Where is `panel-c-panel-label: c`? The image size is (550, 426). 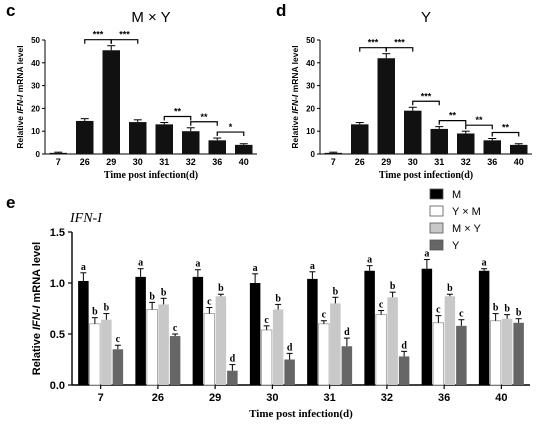
panel-c-panel-label: c is located at coordinates (10, 10).